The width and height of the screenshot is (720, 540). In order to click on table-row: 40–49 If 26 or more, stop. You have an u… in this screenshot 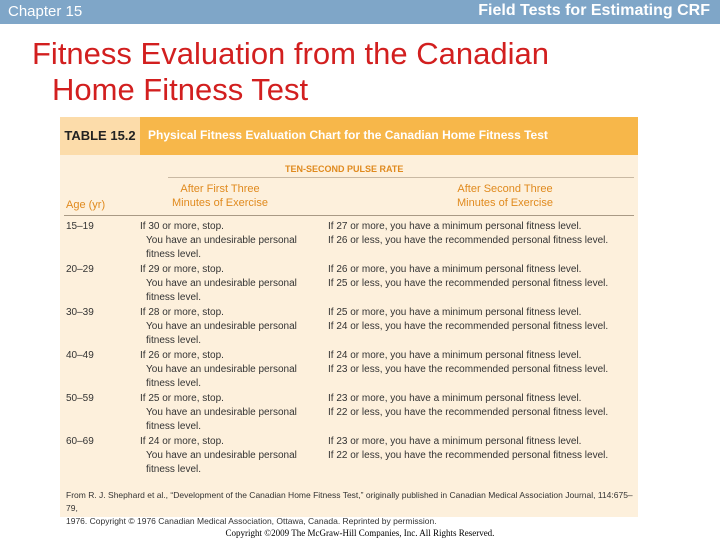, I will do `click(349, 370)`.